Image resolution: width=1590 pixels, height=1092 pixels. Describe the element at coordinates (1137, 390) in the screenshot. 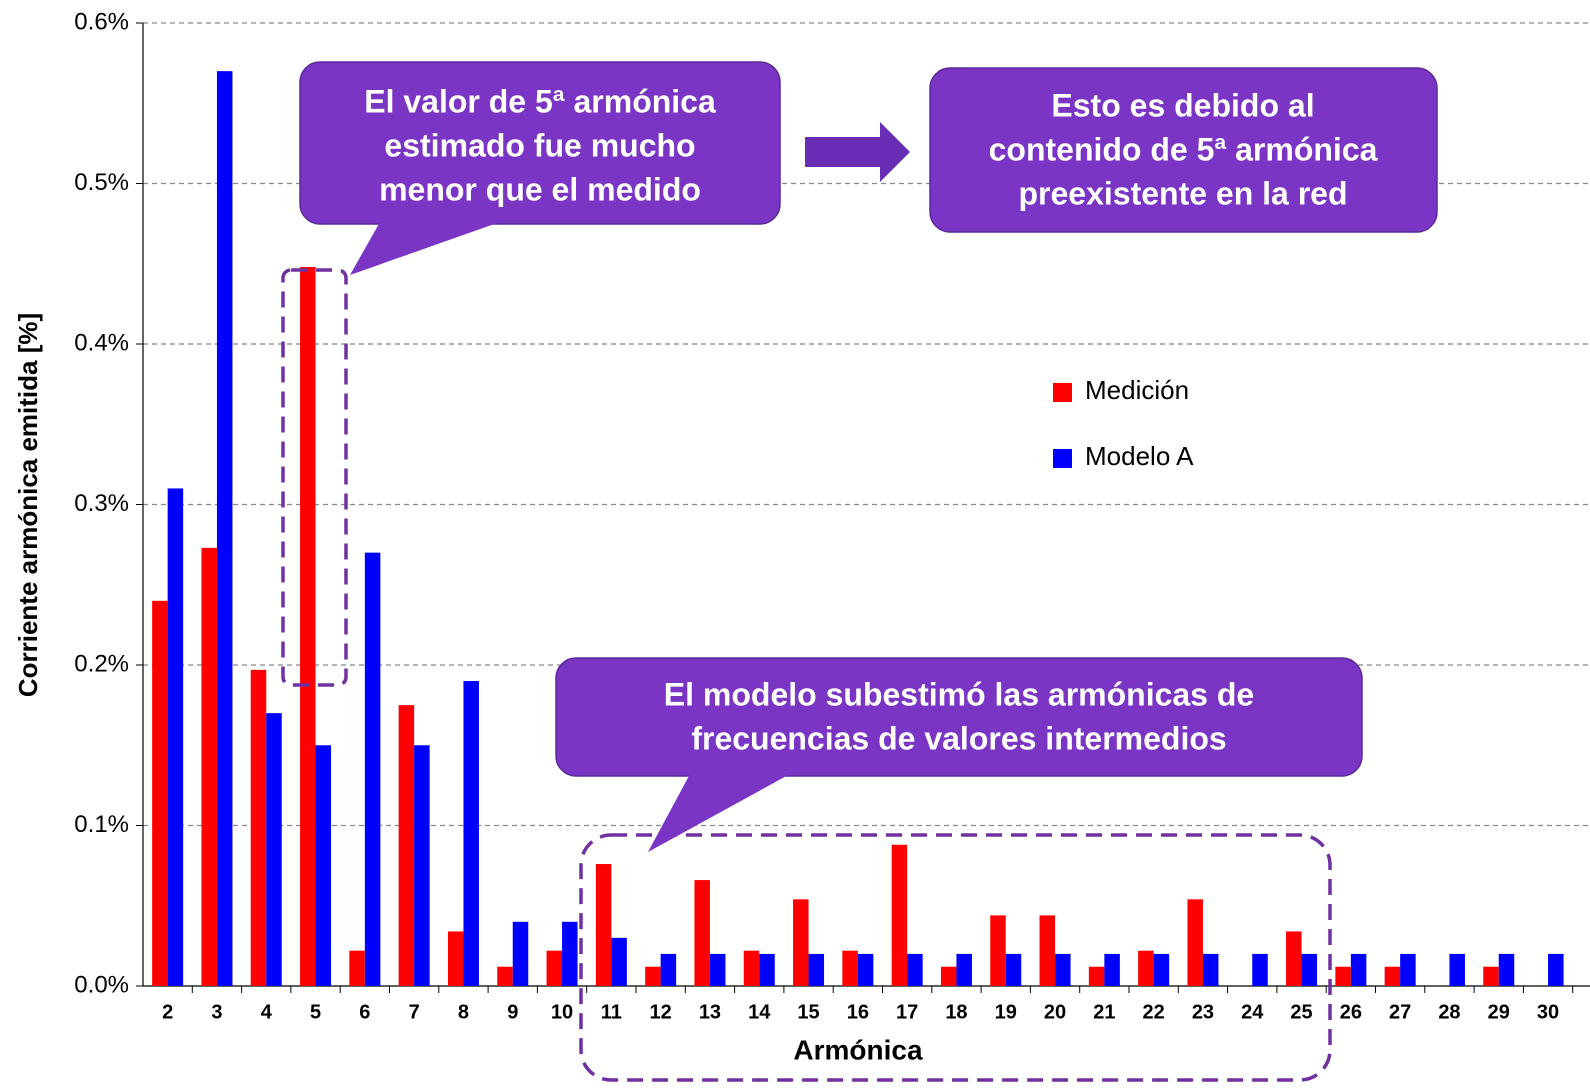

I see `legend-label: Medición` at that location.